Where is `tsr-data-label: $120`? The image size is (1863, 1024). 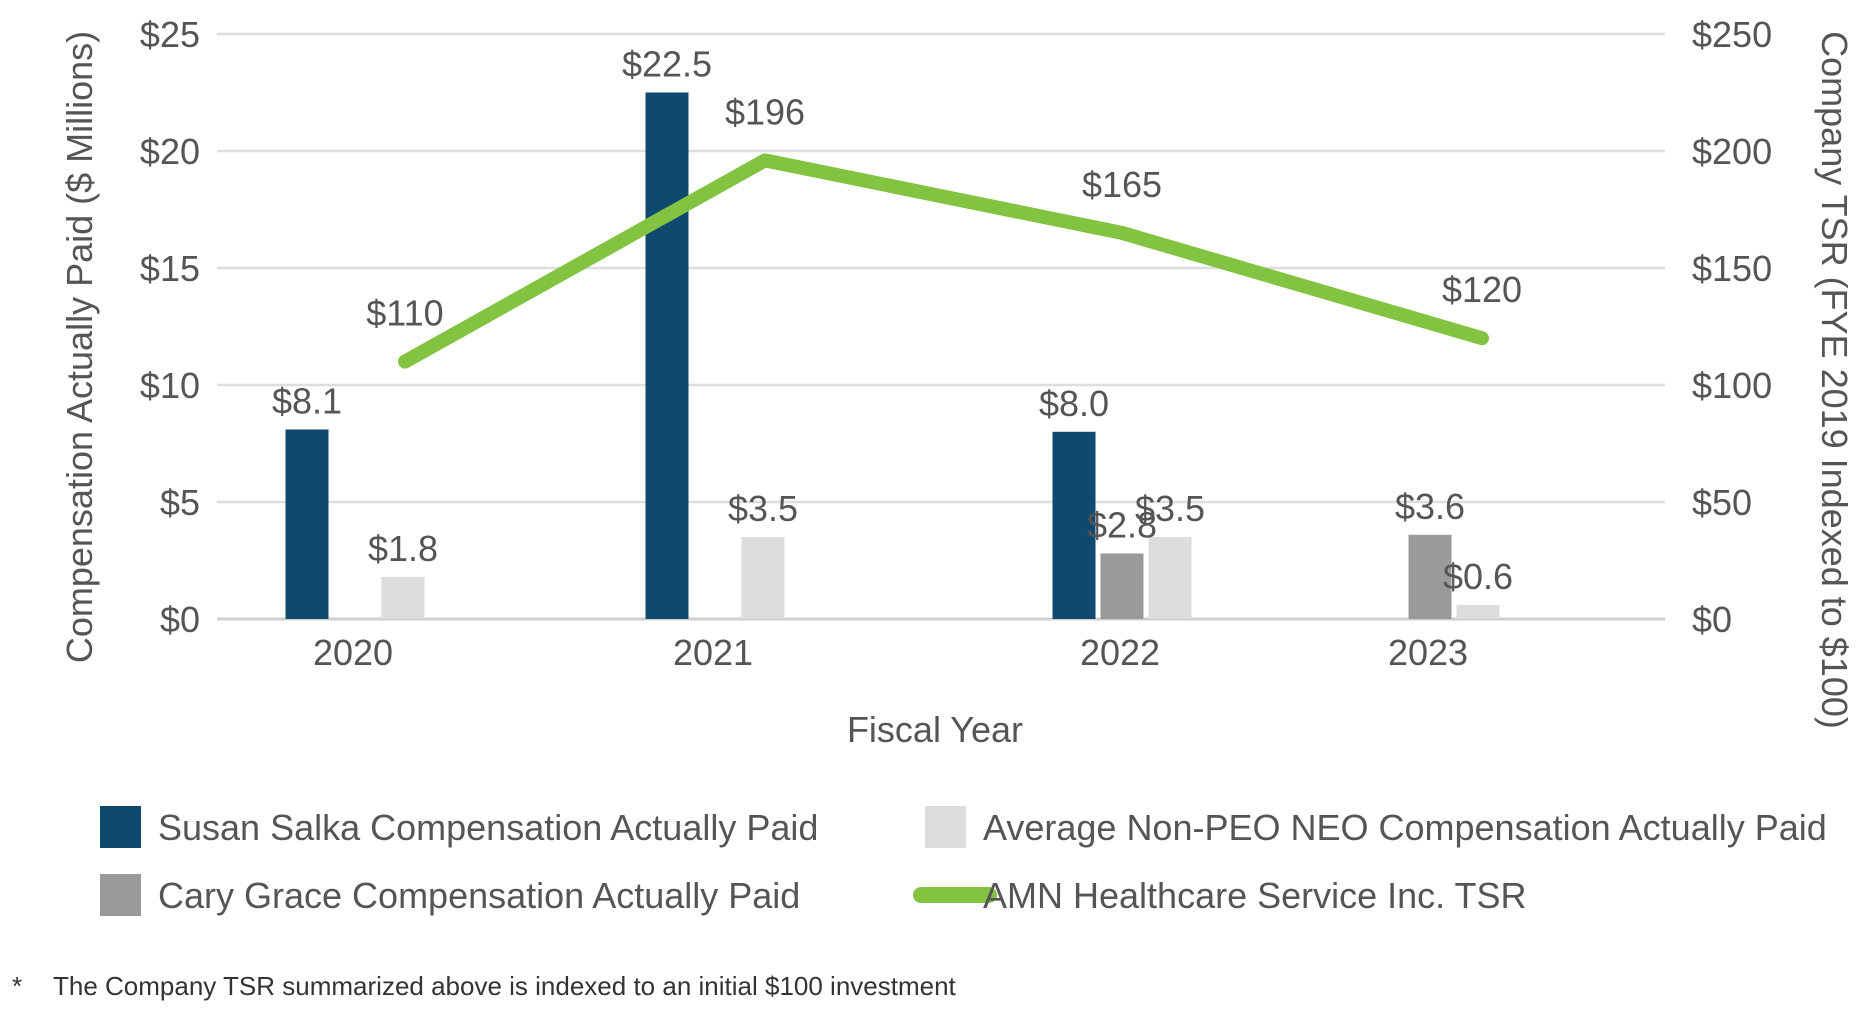 tsr-data-label: $120 is located at coordinates (1482, 289).